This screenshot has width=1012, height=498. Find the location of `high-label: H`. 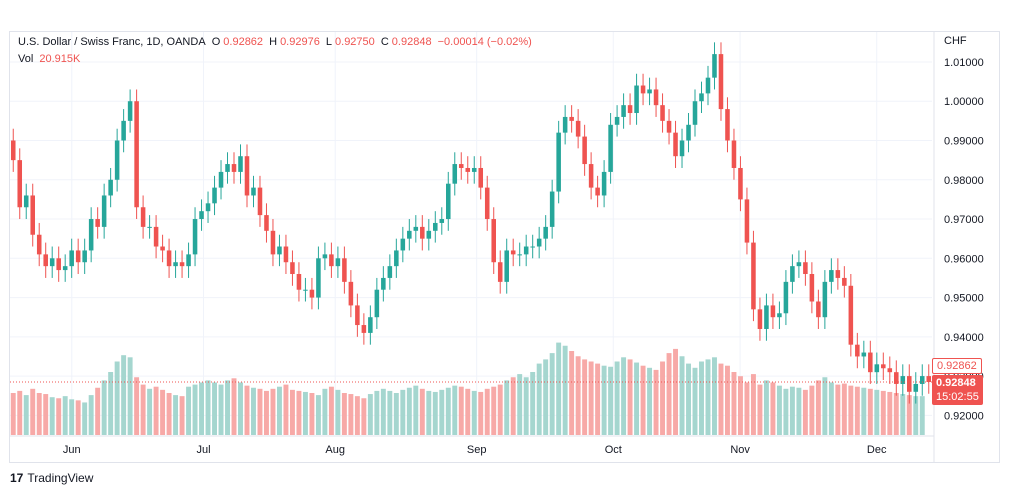

high-label: H is located at coordinates (273, 42).